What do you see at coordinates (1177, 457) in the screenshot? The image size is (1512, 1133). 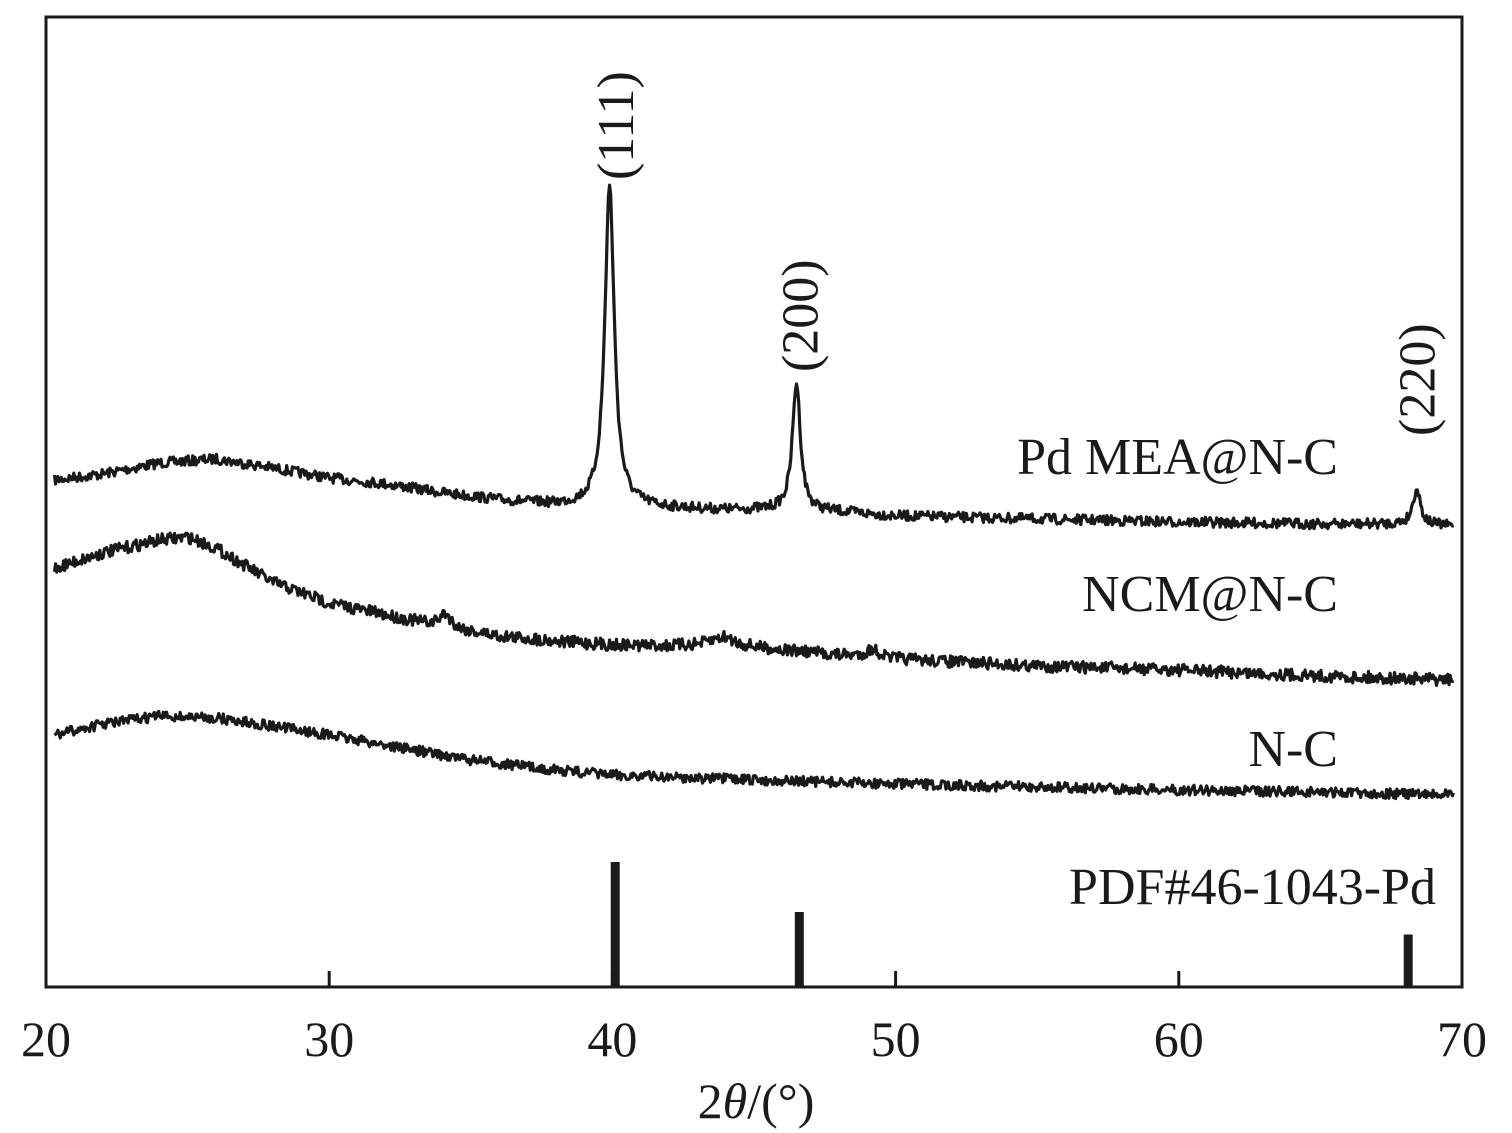 I see `series-label: Pd MEA@N-C` at bounding box center [1177, 457].